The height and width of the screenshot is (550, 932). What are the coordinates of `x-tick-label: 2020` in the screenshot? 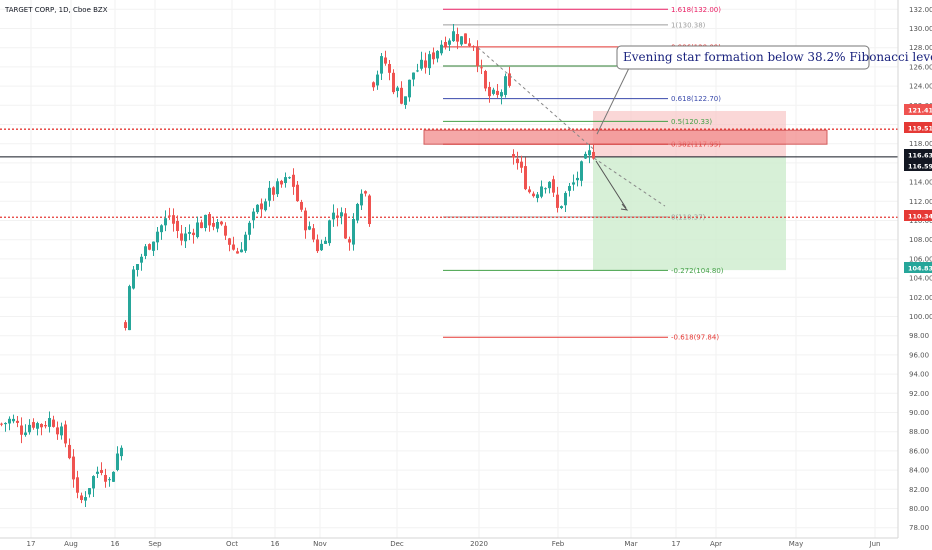 It's located at (479, 544).